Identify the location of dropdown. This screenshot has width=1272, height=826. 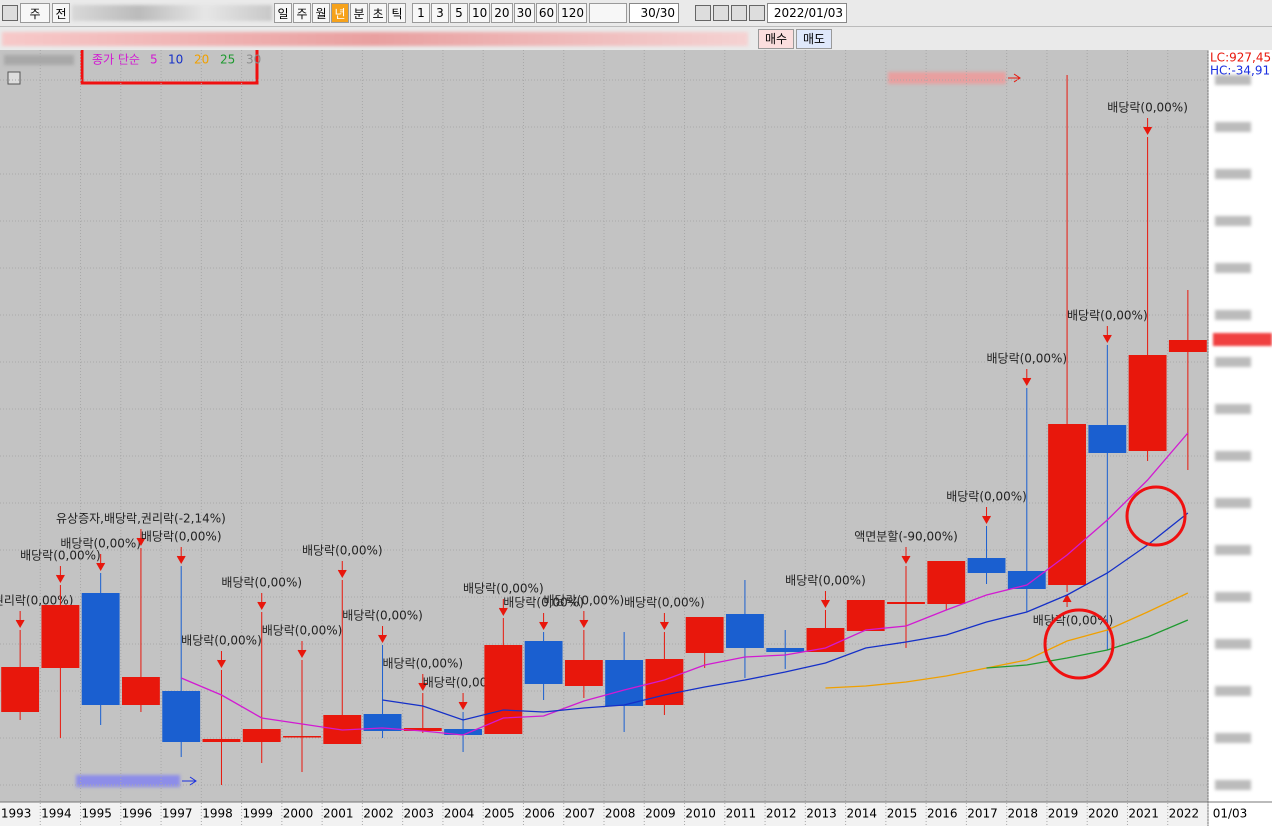
(608, 13).